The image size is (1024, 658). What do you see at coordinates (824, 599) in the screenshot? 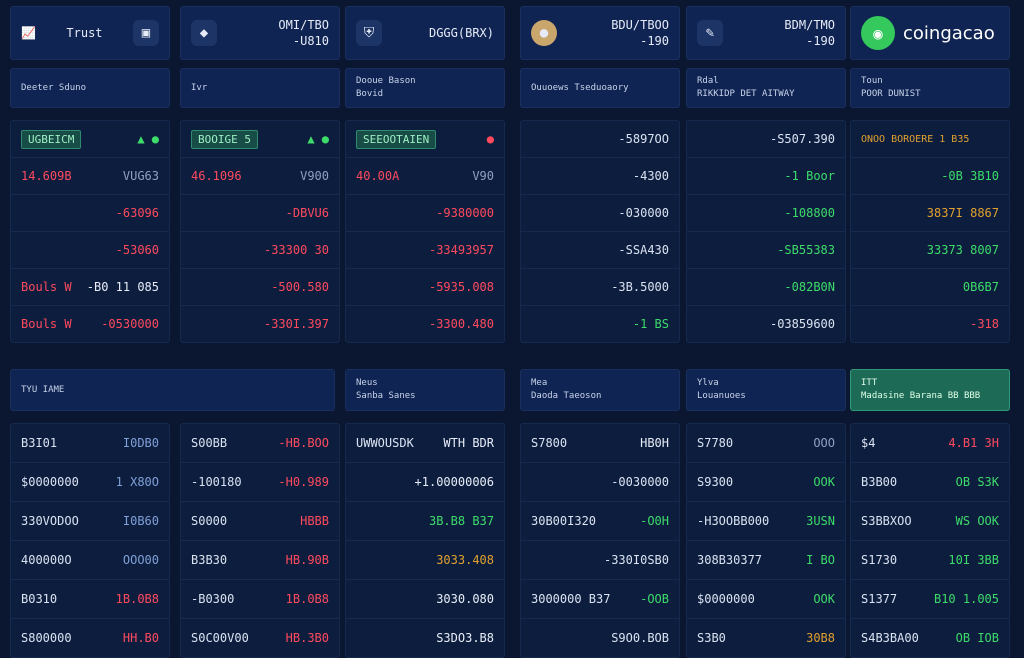
I see `value-b: OOK` at bounding box center [824, 599].